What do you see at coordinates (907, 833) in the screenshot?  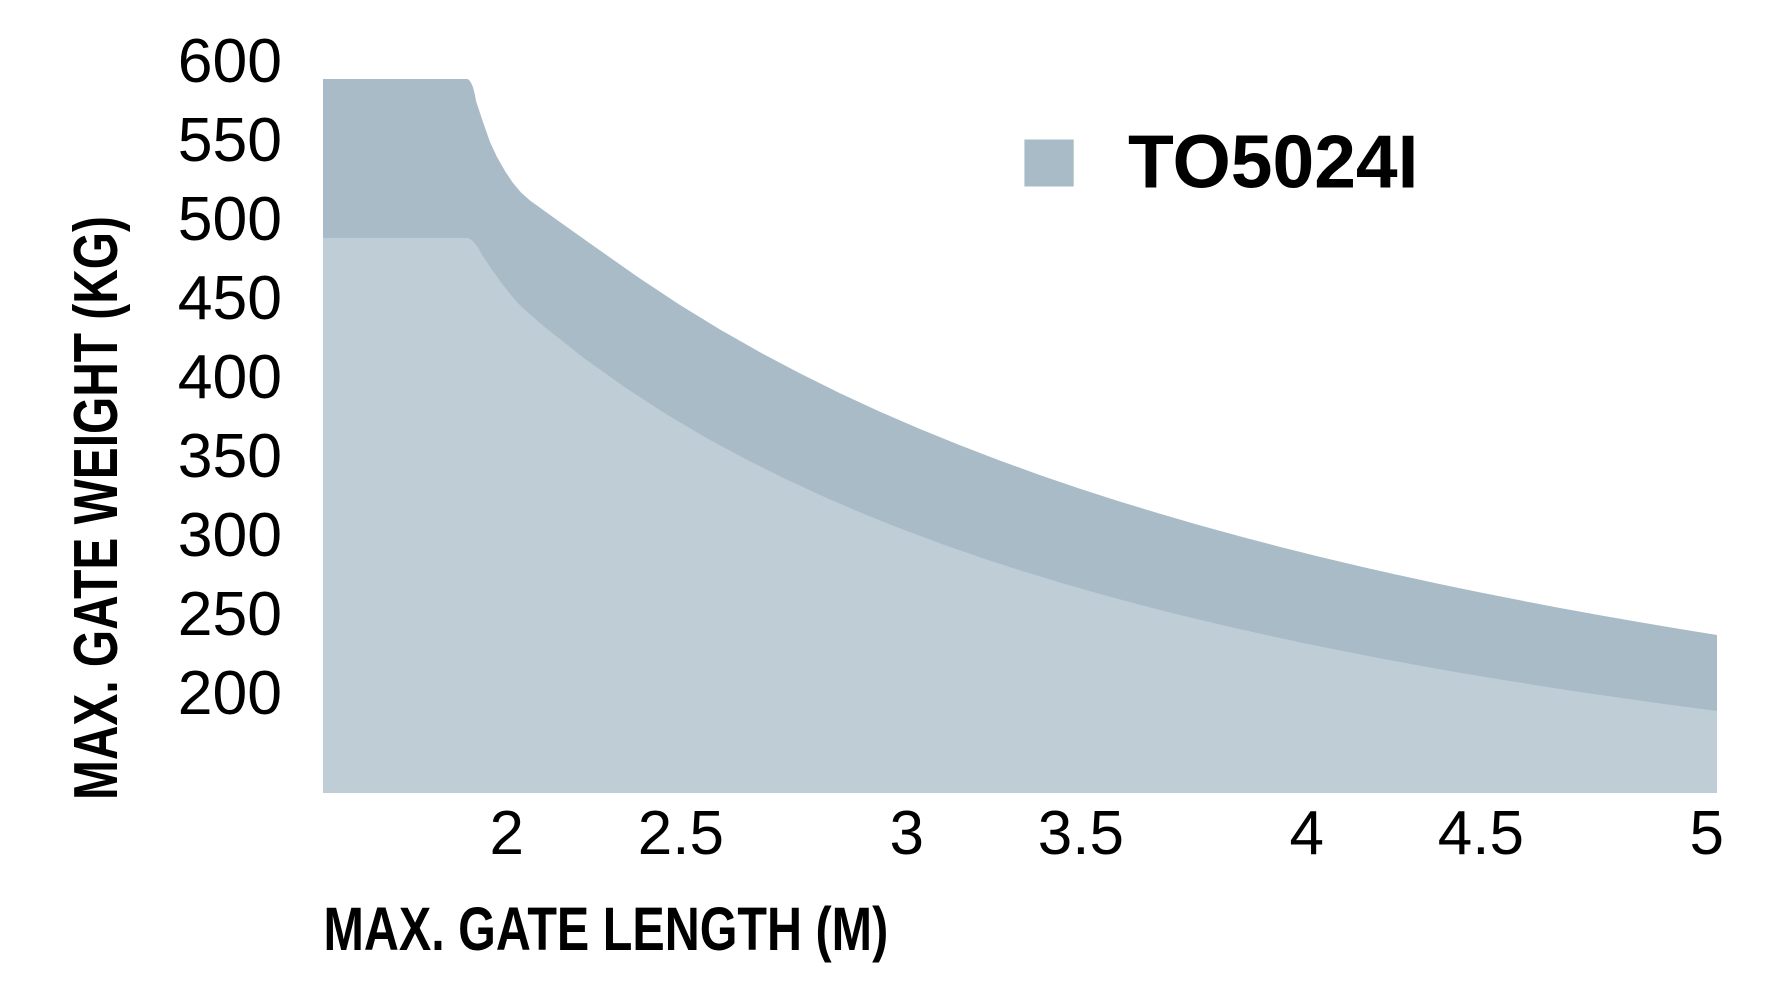 I see `svg-text: 3` at bounding box center [907, 833].